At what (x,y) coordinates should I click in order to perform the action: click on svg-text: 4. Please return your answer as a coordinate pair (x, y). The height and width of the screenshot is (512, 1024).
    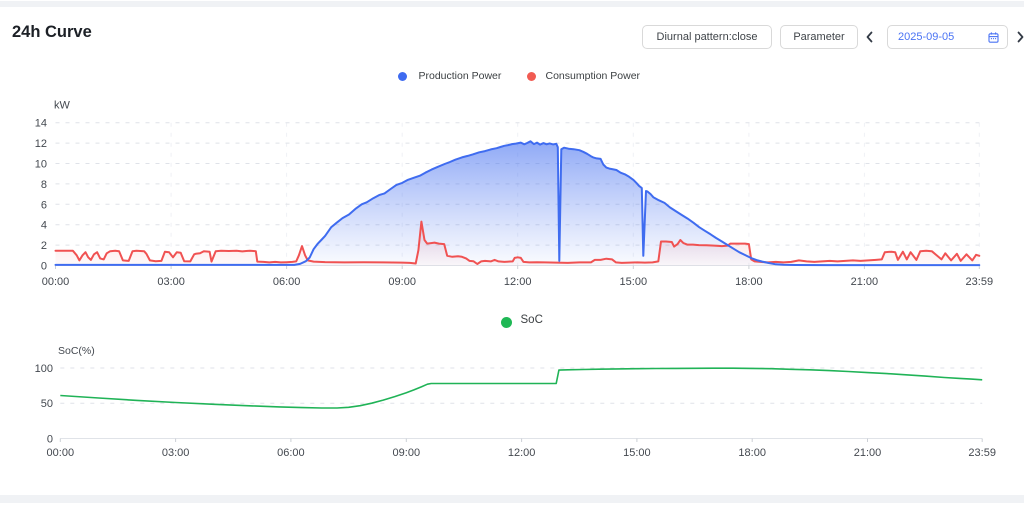
    Looking at the image, I should click on (44, 226).